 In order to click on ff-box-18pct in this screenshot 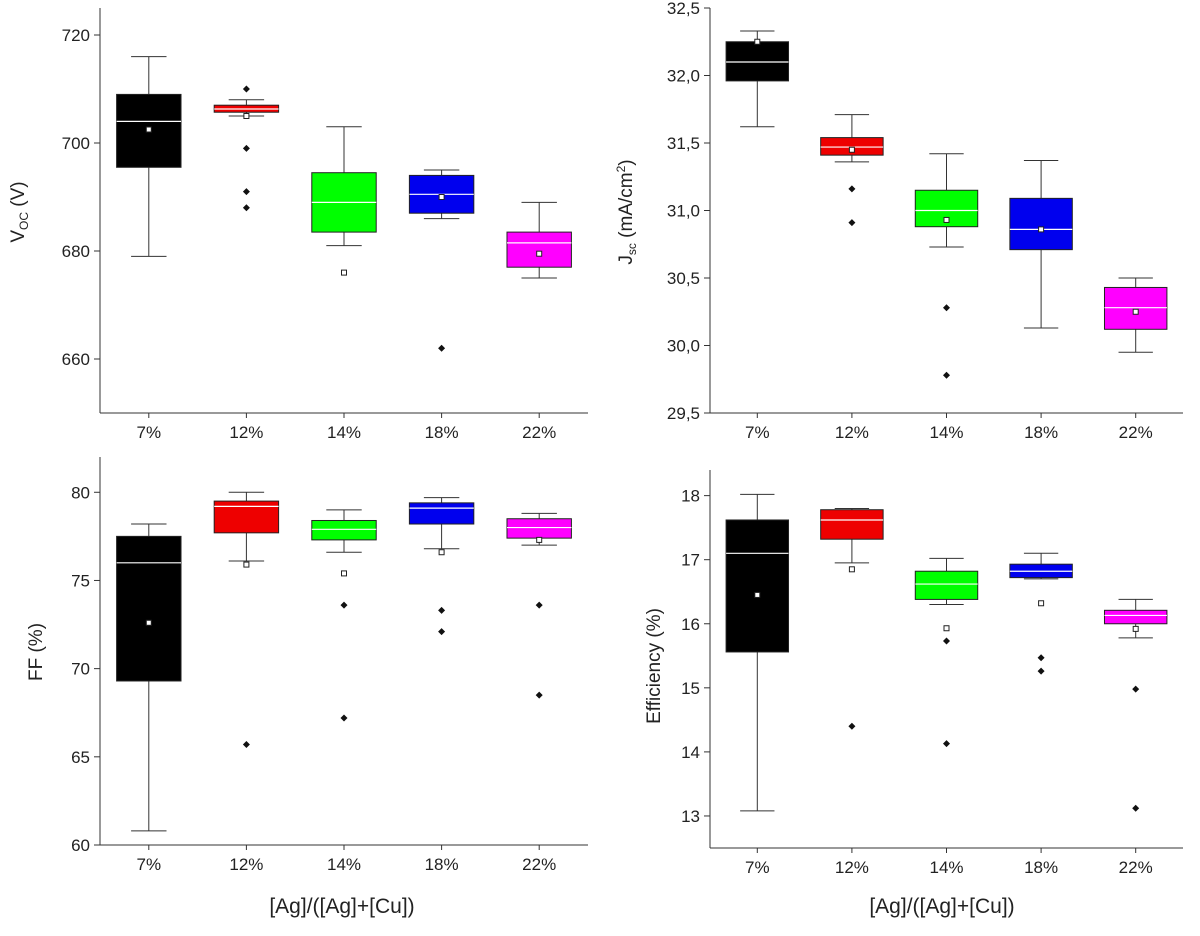, I will do `click(441, 513)`.